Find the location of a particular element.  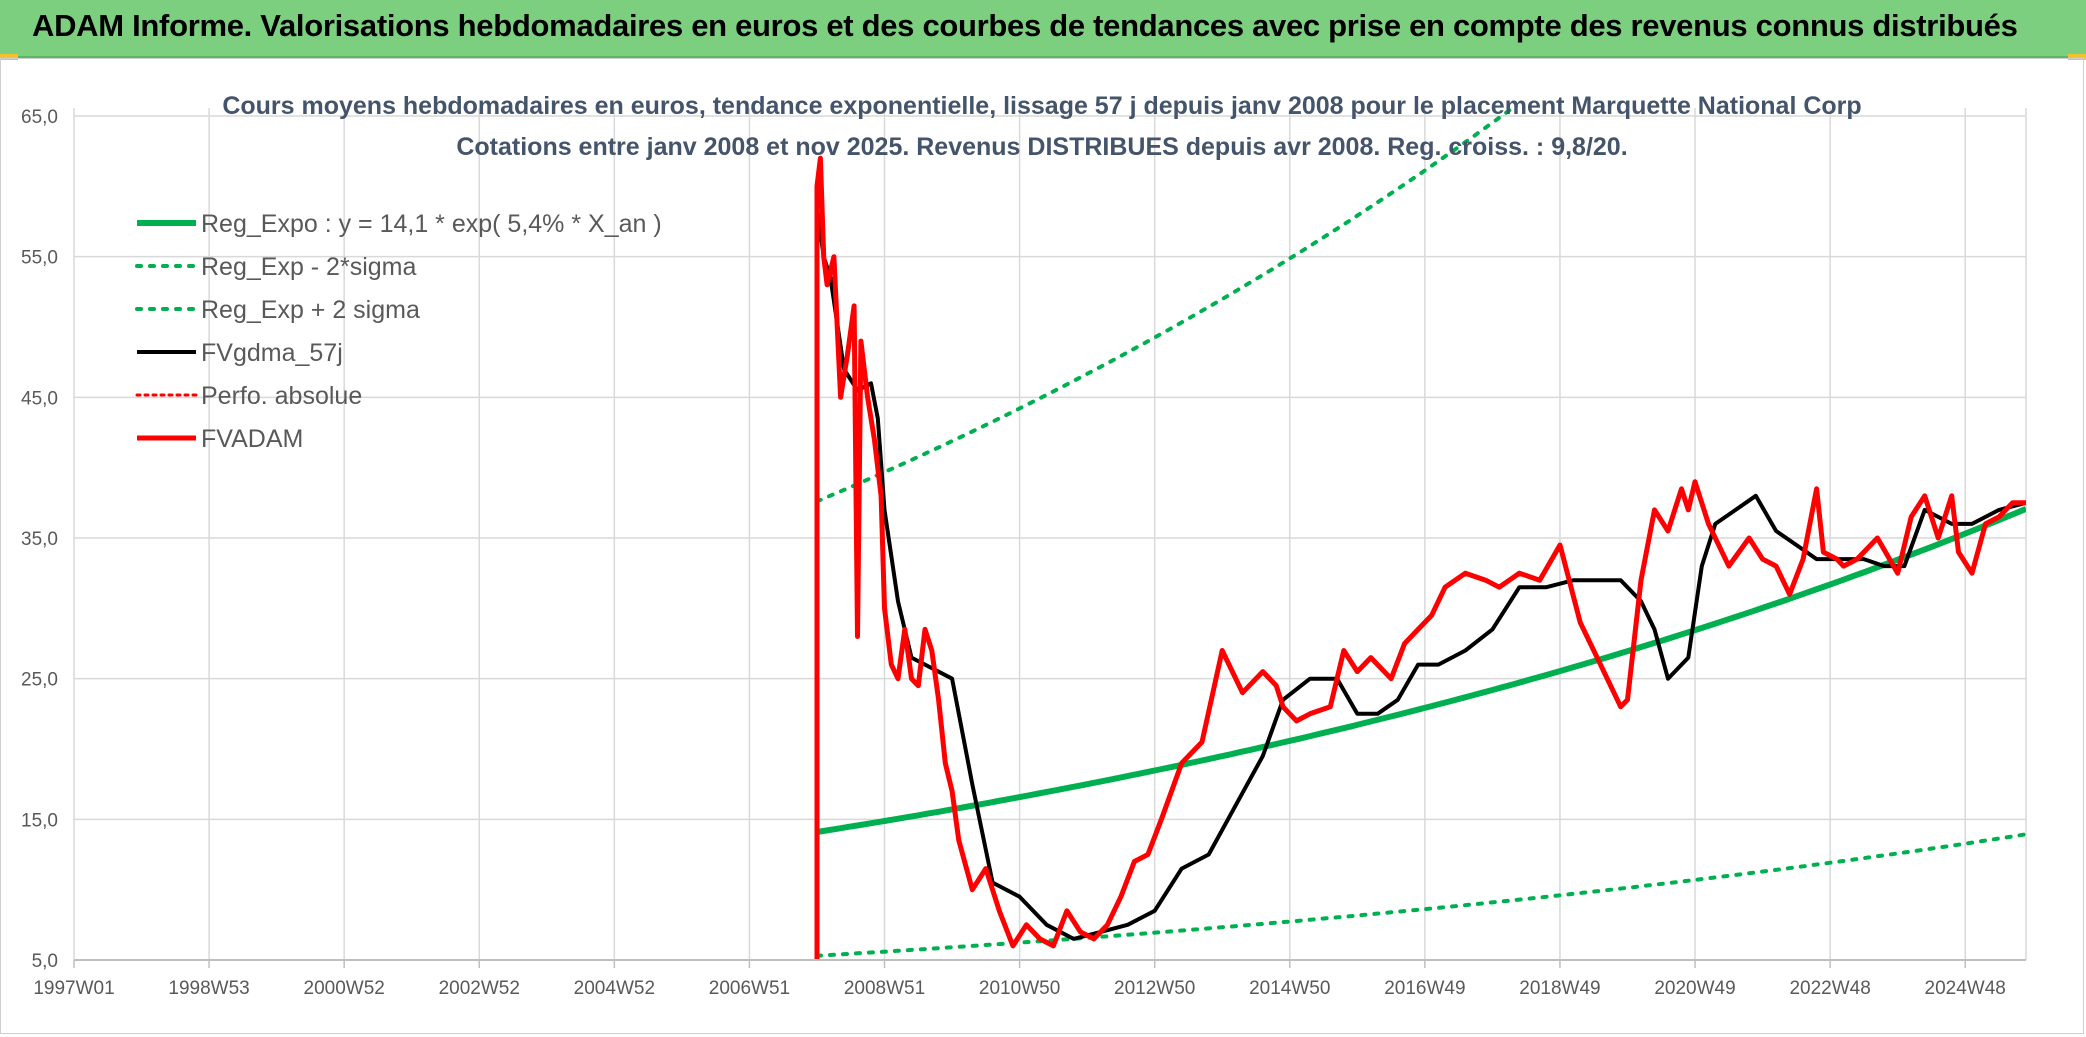

legend-label: FVADAM is located at coordinates (252, 439).